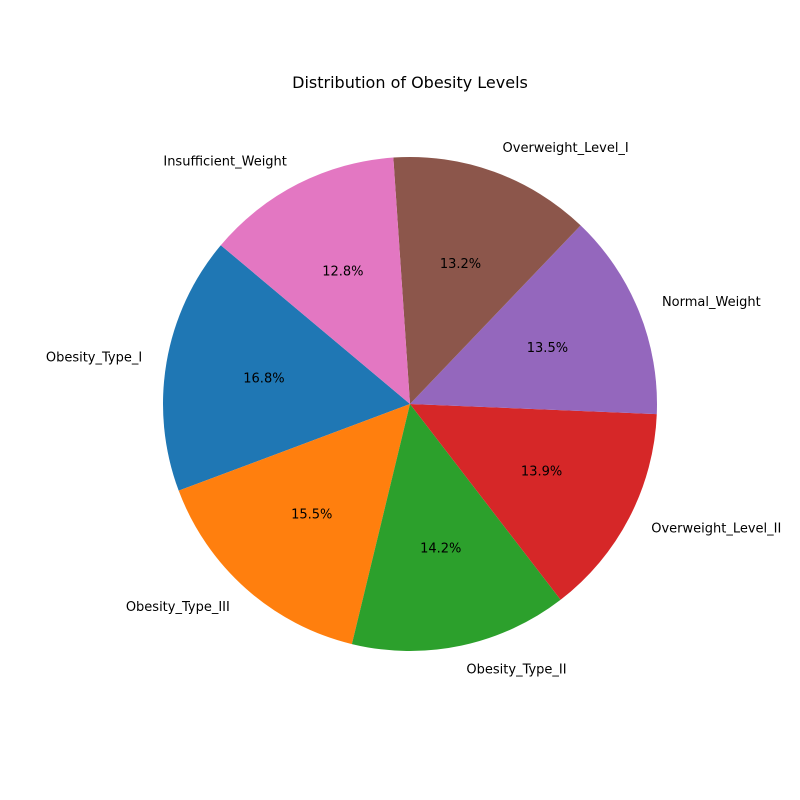 The height and width of the screenshot is (800, 800). Describe the element at coordinates (716, 528) in the screenshot. I see `category-label: Overweight_Level_II` at that location.